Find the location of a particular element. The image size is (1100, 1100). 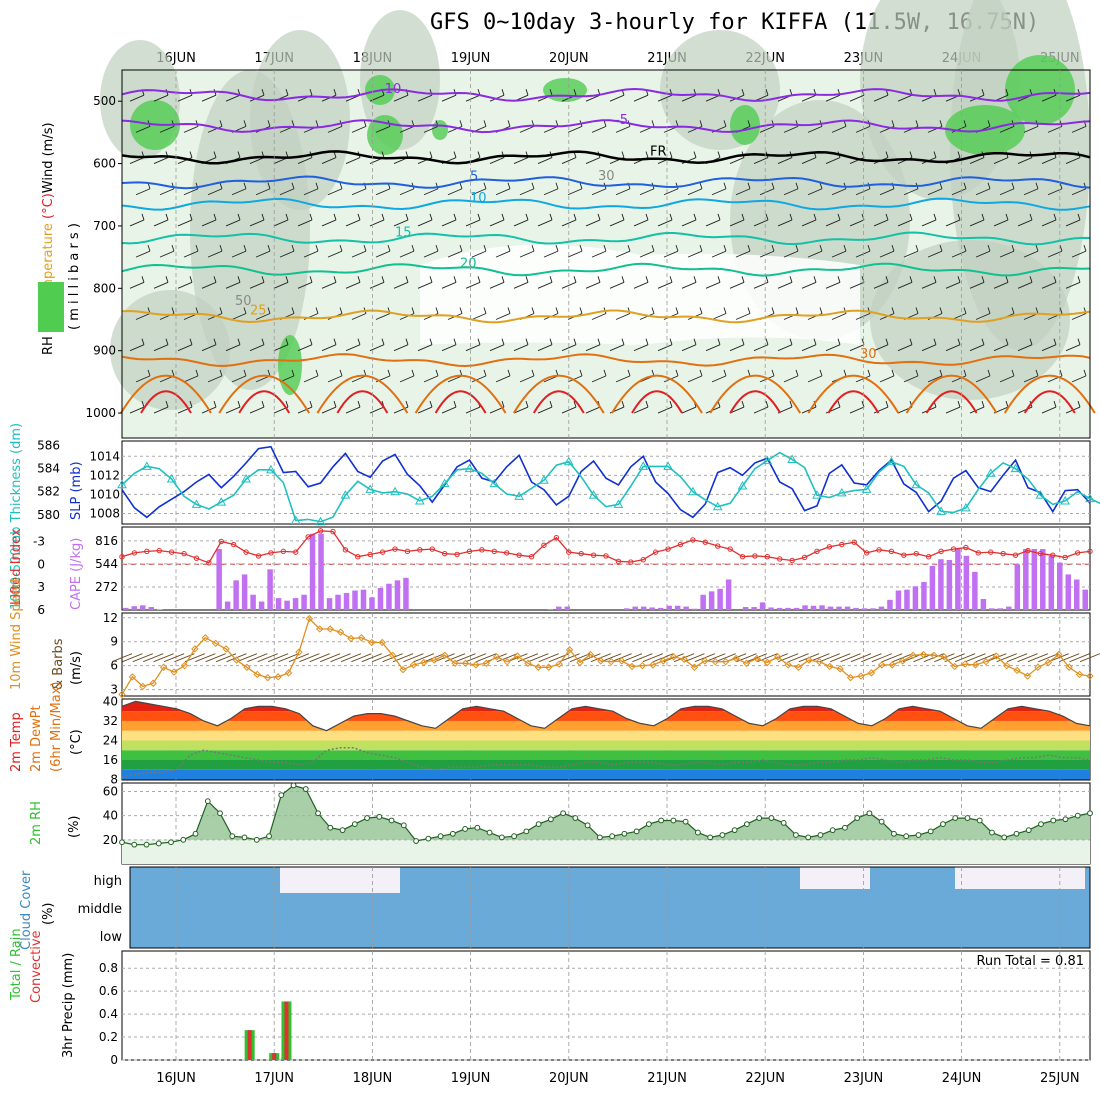

y-tick-label: 32 is located at coordinates (110, 721).